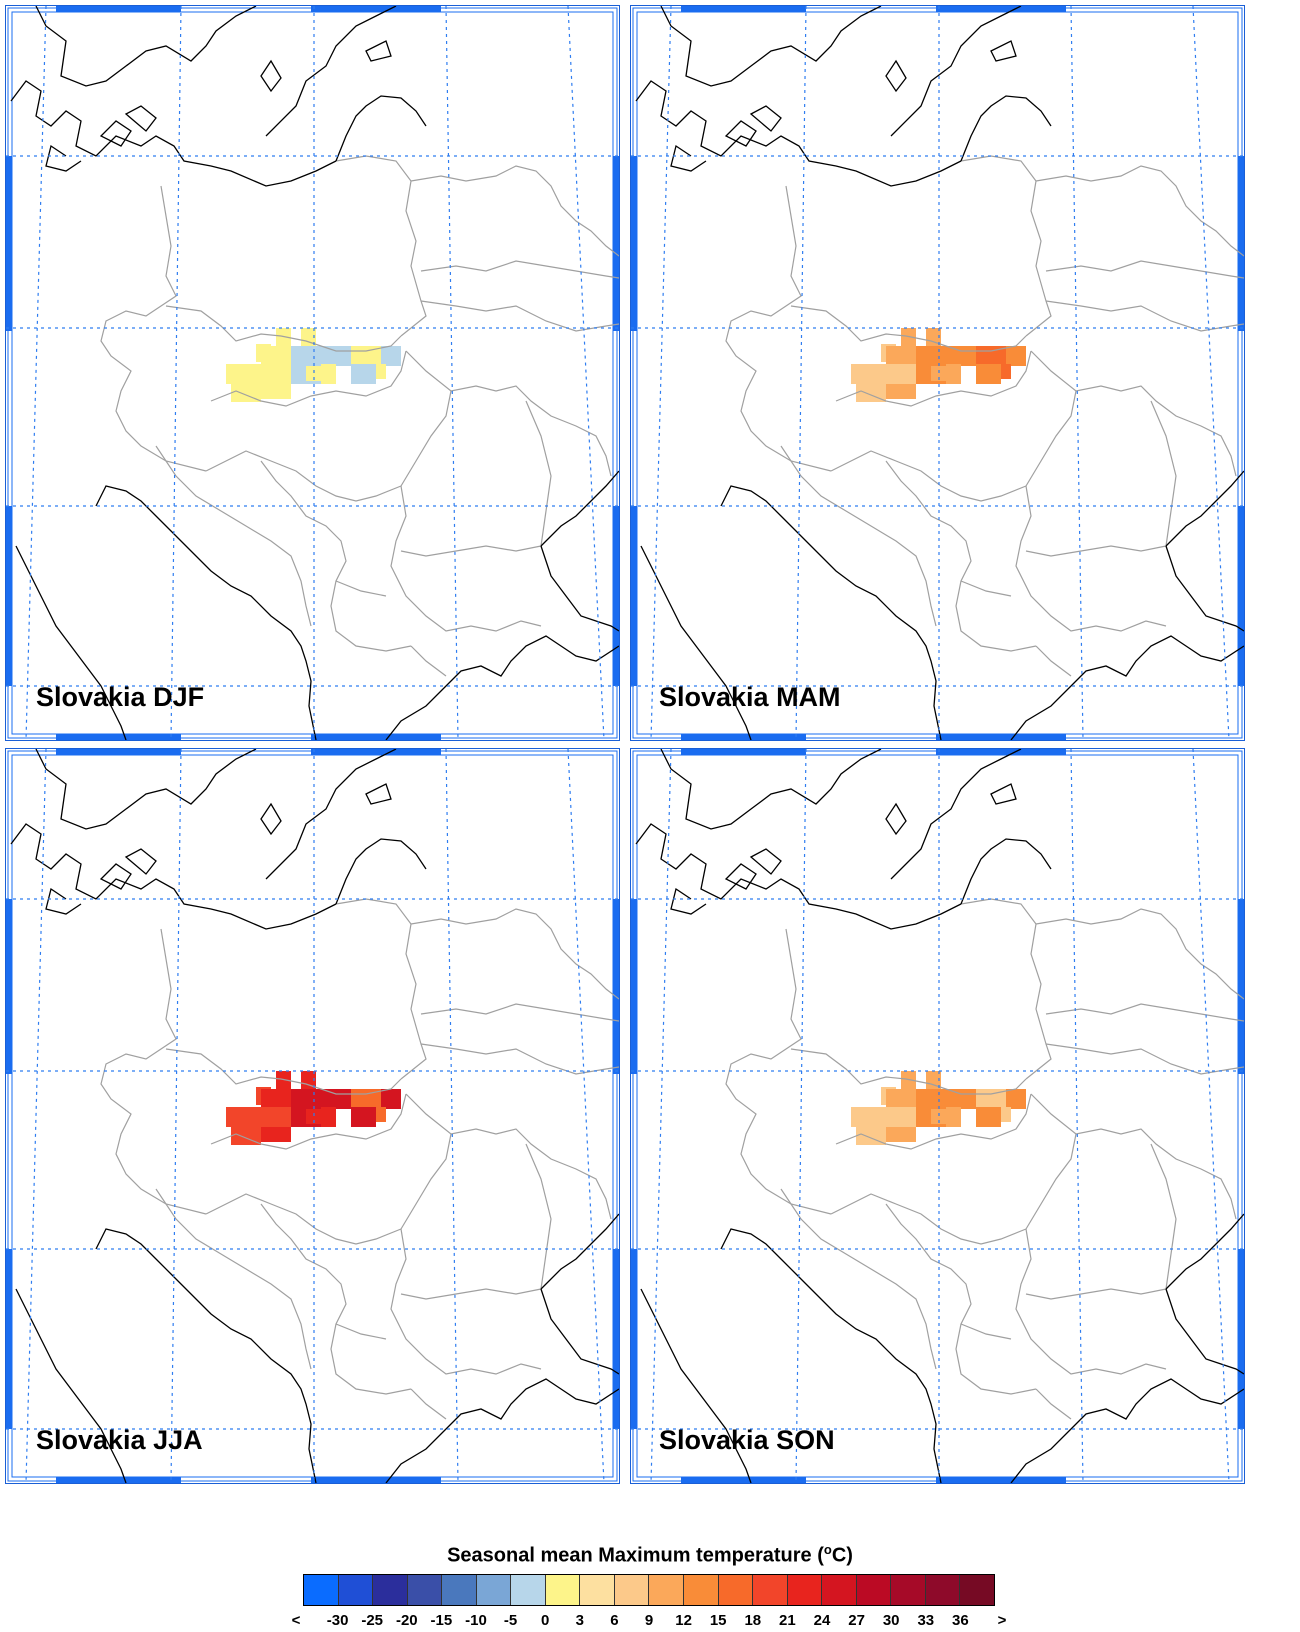  I want to click on colorbar-tick-label: -15, so click(441, 1620).